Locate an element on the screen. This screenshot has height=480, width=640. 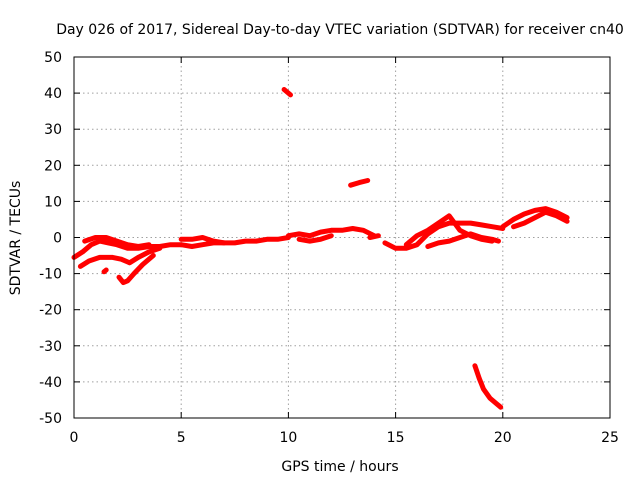
y-axis-label: SDTVAR / TECUs is located at coordinates (16, 238).